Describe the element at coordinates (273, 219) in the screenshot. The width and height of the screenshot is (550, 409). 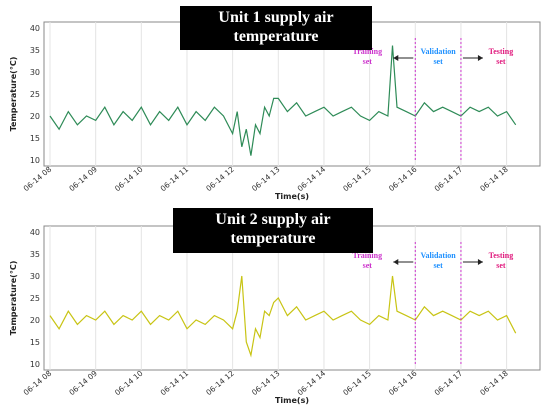
I see `chart-title-line1: Unit 2 supply air` at that location.